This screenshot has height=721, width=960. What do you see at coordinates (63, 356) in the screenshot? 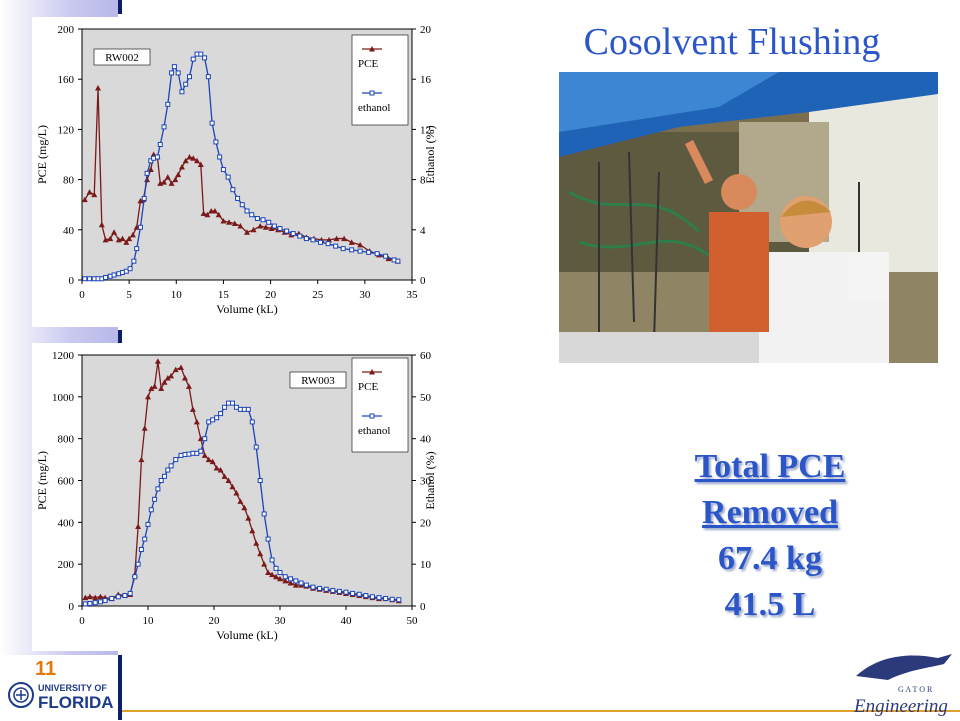
I see `y-tick-label: 1200` at bounding box center [63, 356].